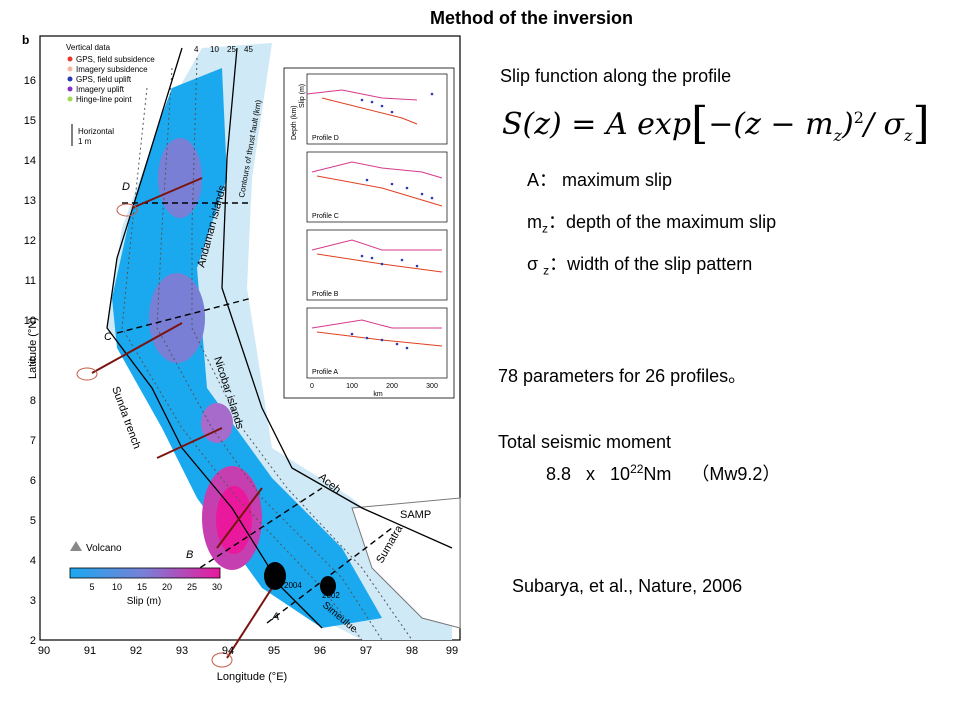 The image size is (960, 720). What do you see at coordinates (700, 123) in the screenshot?
I see `formula-bracket-open: [` at bounding box center [700, 123].